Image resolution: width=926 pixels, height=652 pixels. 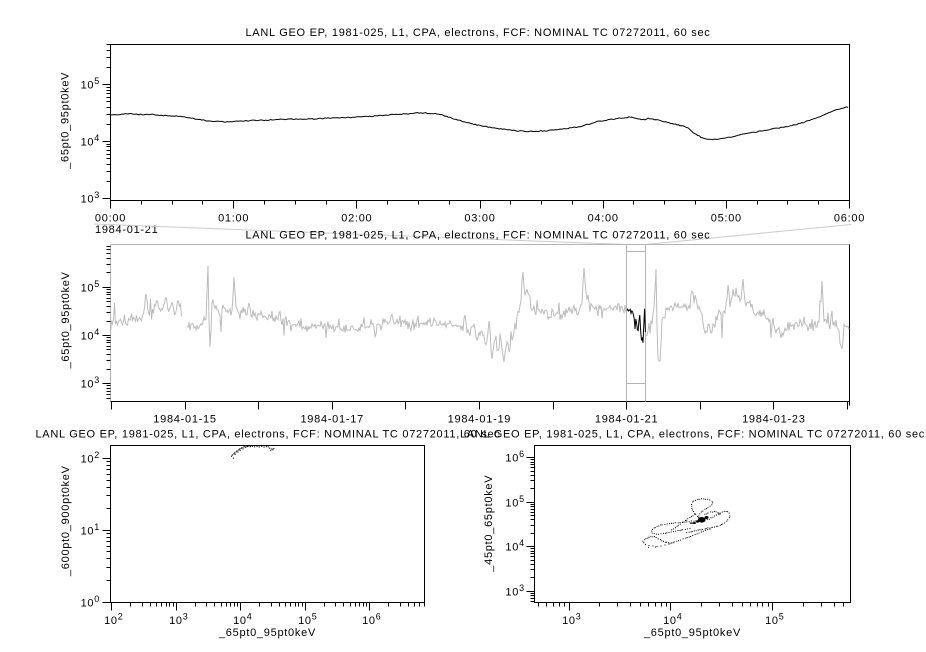 I want to click on svg-text: 04:00, so click(x=603, y=218).